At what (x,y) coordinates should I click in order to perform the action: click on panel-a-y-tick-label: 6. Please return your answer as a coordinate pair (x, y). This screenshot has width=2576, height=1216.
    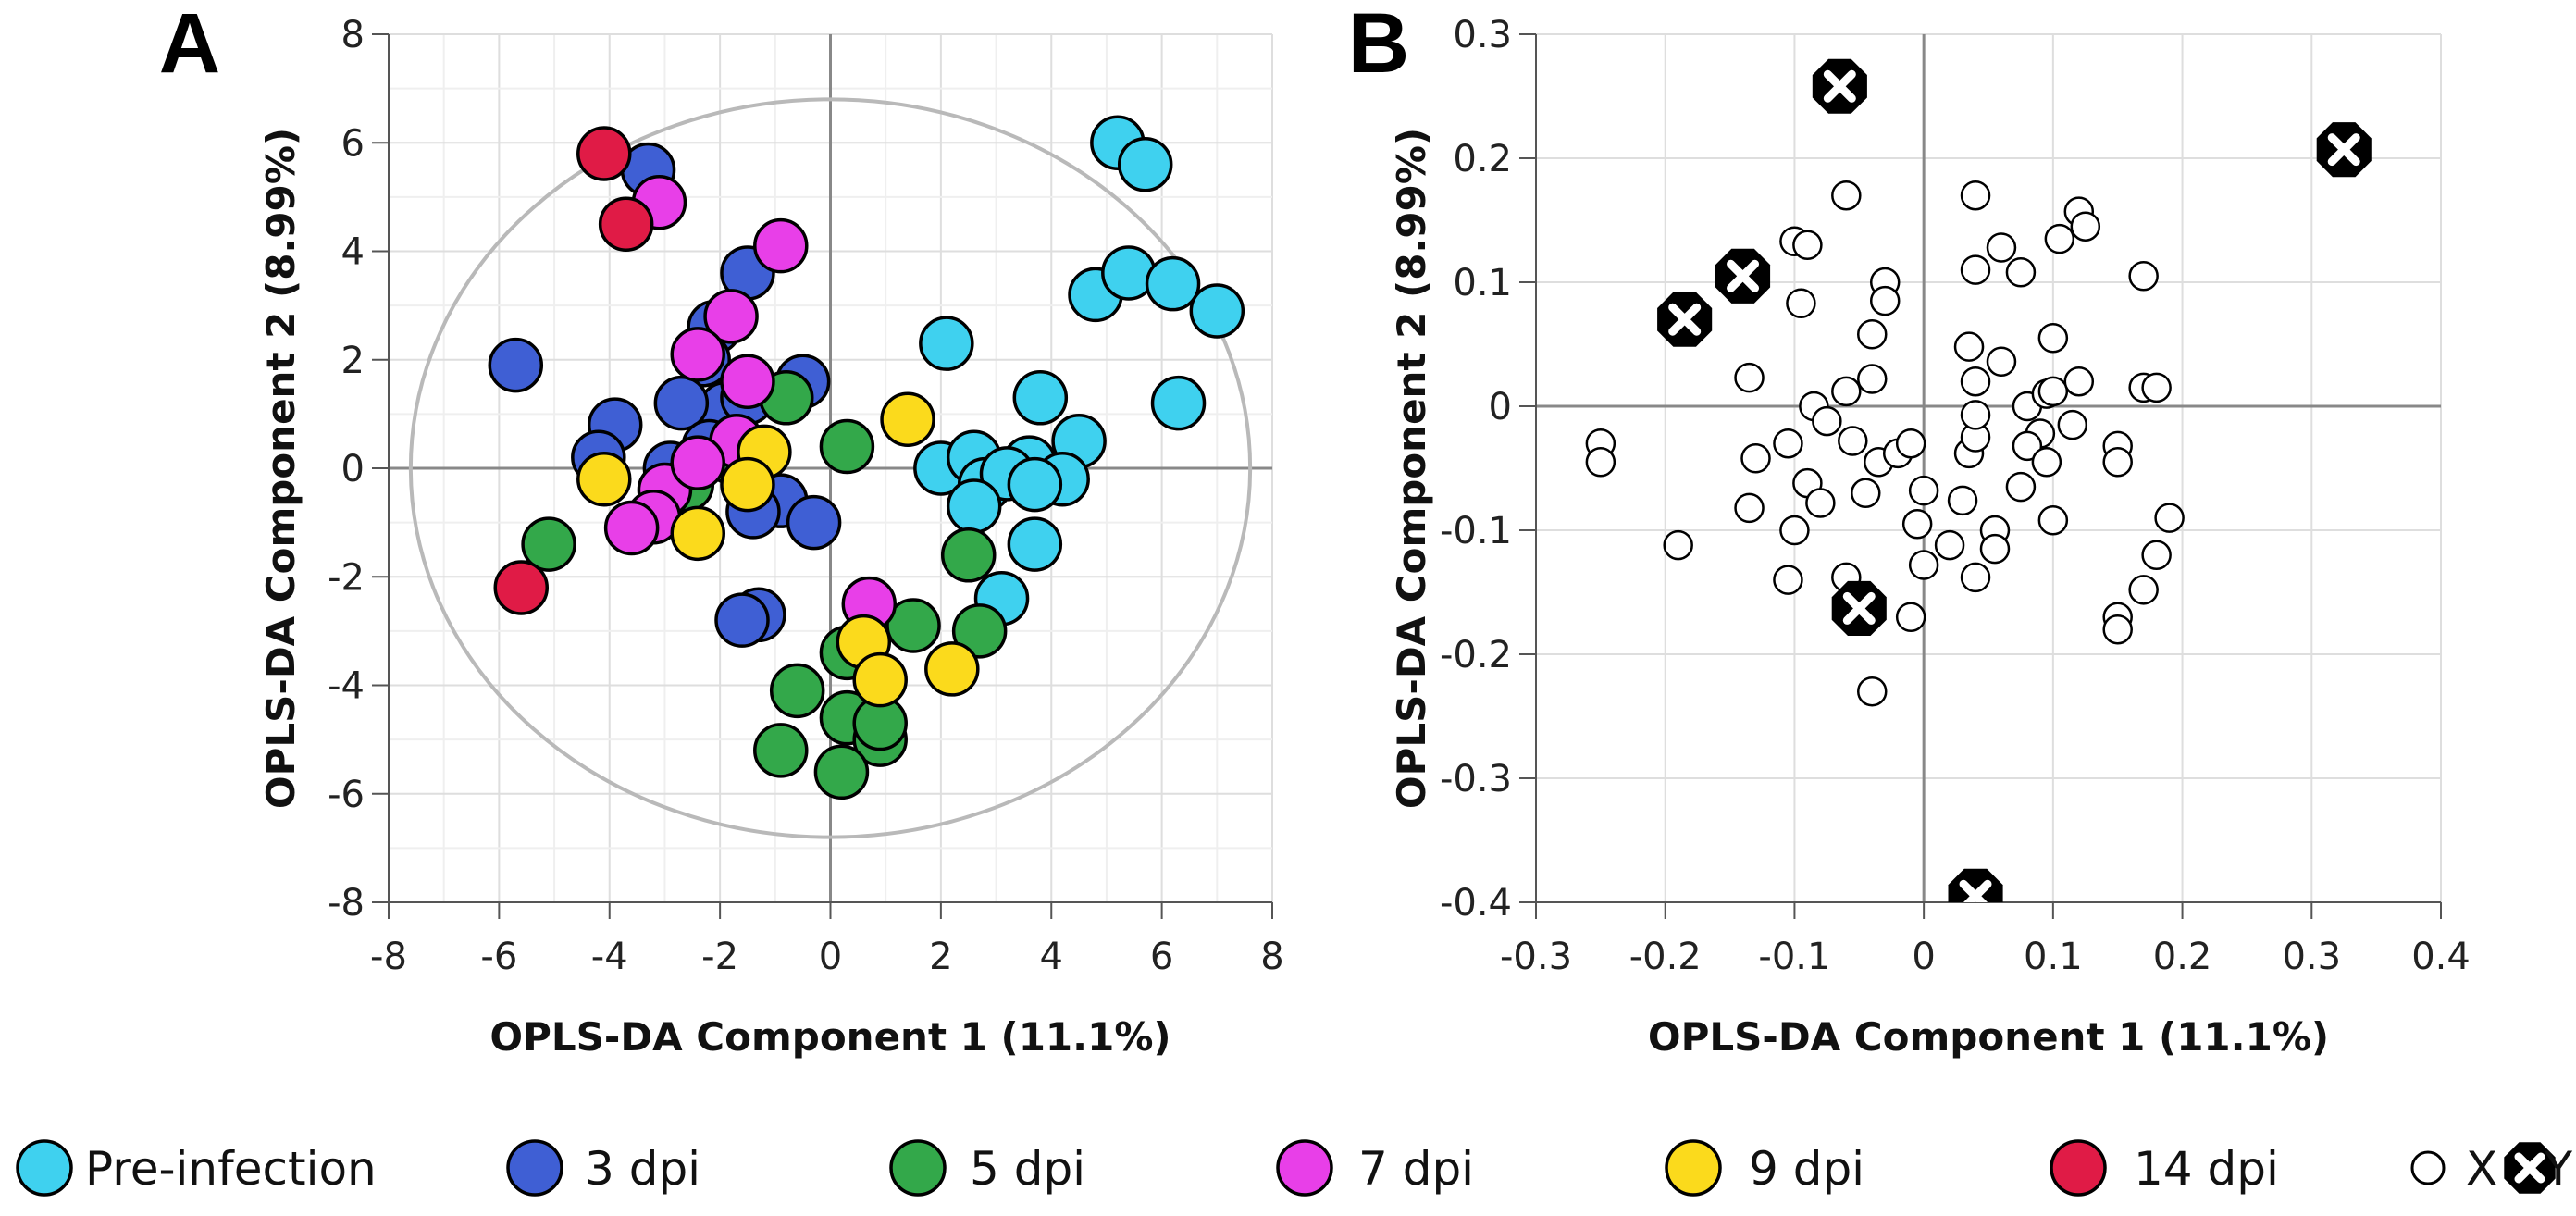
    Looking at the image, I should click on (353, 143).